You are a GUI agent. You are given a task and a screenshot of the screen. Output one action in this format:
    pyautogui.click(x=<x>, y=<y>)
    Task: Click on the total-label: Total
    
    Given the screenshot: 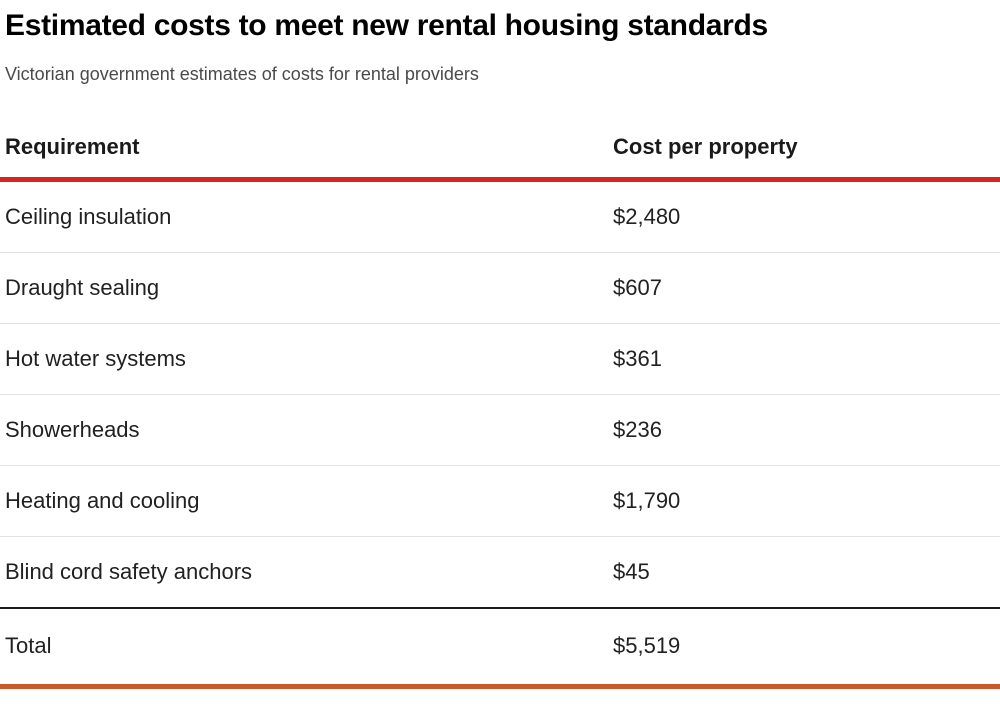 What is the action you would take?
    pyautogui.click(x=28, y=646)
    